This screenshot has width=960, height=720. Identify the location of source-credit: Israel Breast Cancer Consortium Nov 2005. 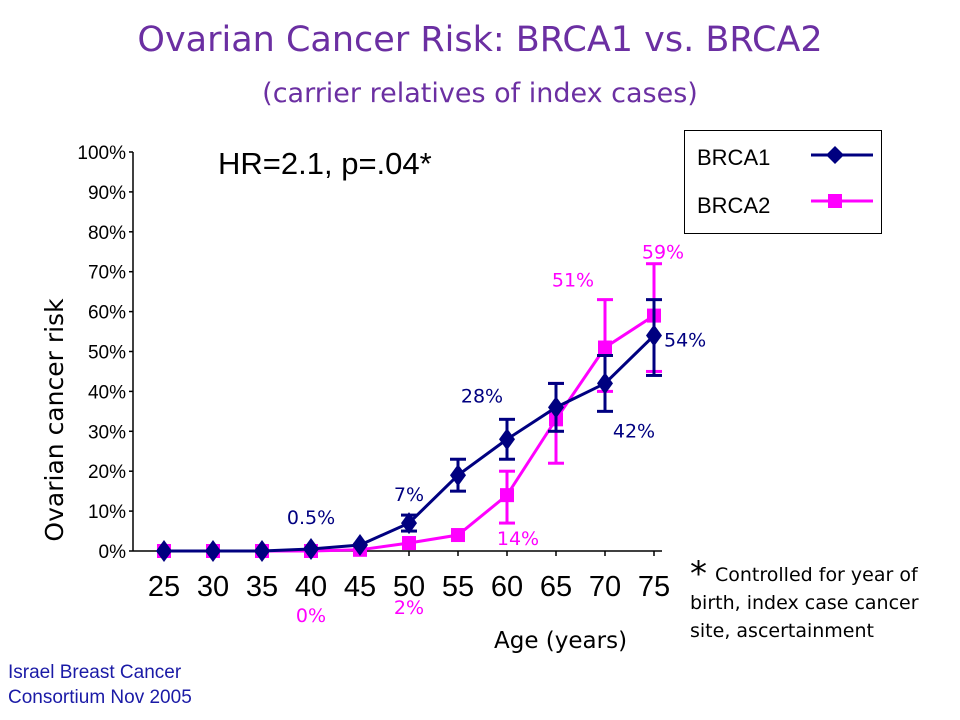
(100, 685).